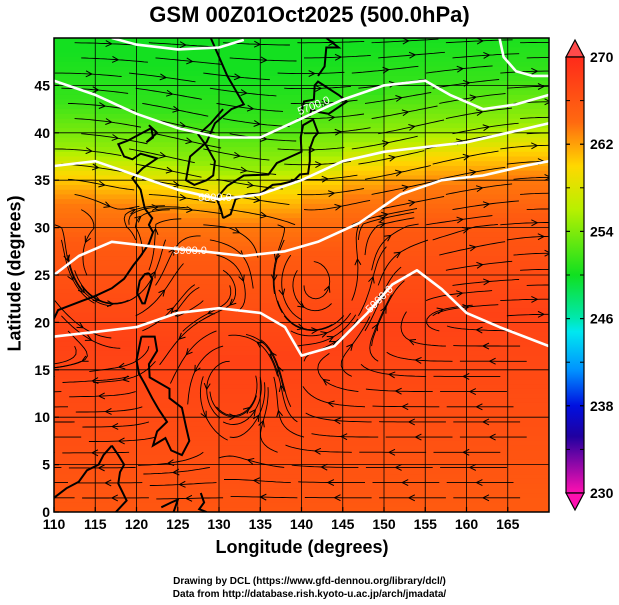 The width and height of the screenshot is (619, 605). Describe the element at coordinates (54, 524) in the screenshot. I see `x-tick-label: 110` at that location.